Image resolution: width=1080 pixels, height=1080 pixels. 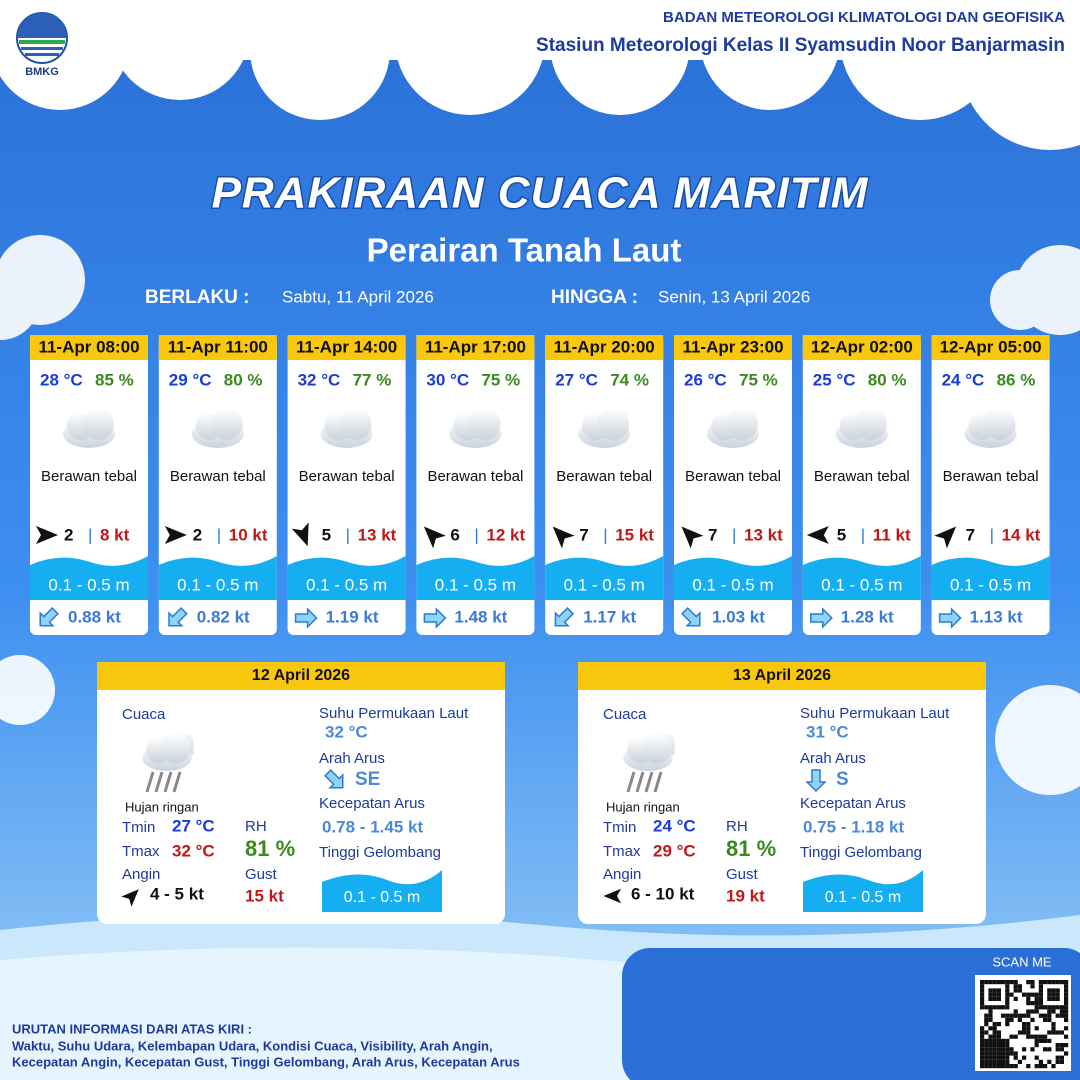 What do you see at coordinates (480, 616) in the screenshot?
I see `current-speed: 1.48 kt` at bounding box center [480, 616].